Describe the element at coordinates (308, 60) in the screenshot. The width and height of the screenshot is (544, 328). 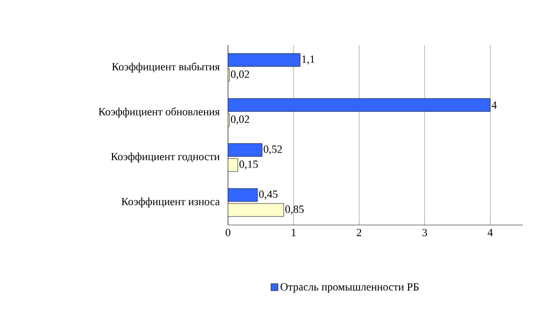
I see `data-label: 1,1` at that location.